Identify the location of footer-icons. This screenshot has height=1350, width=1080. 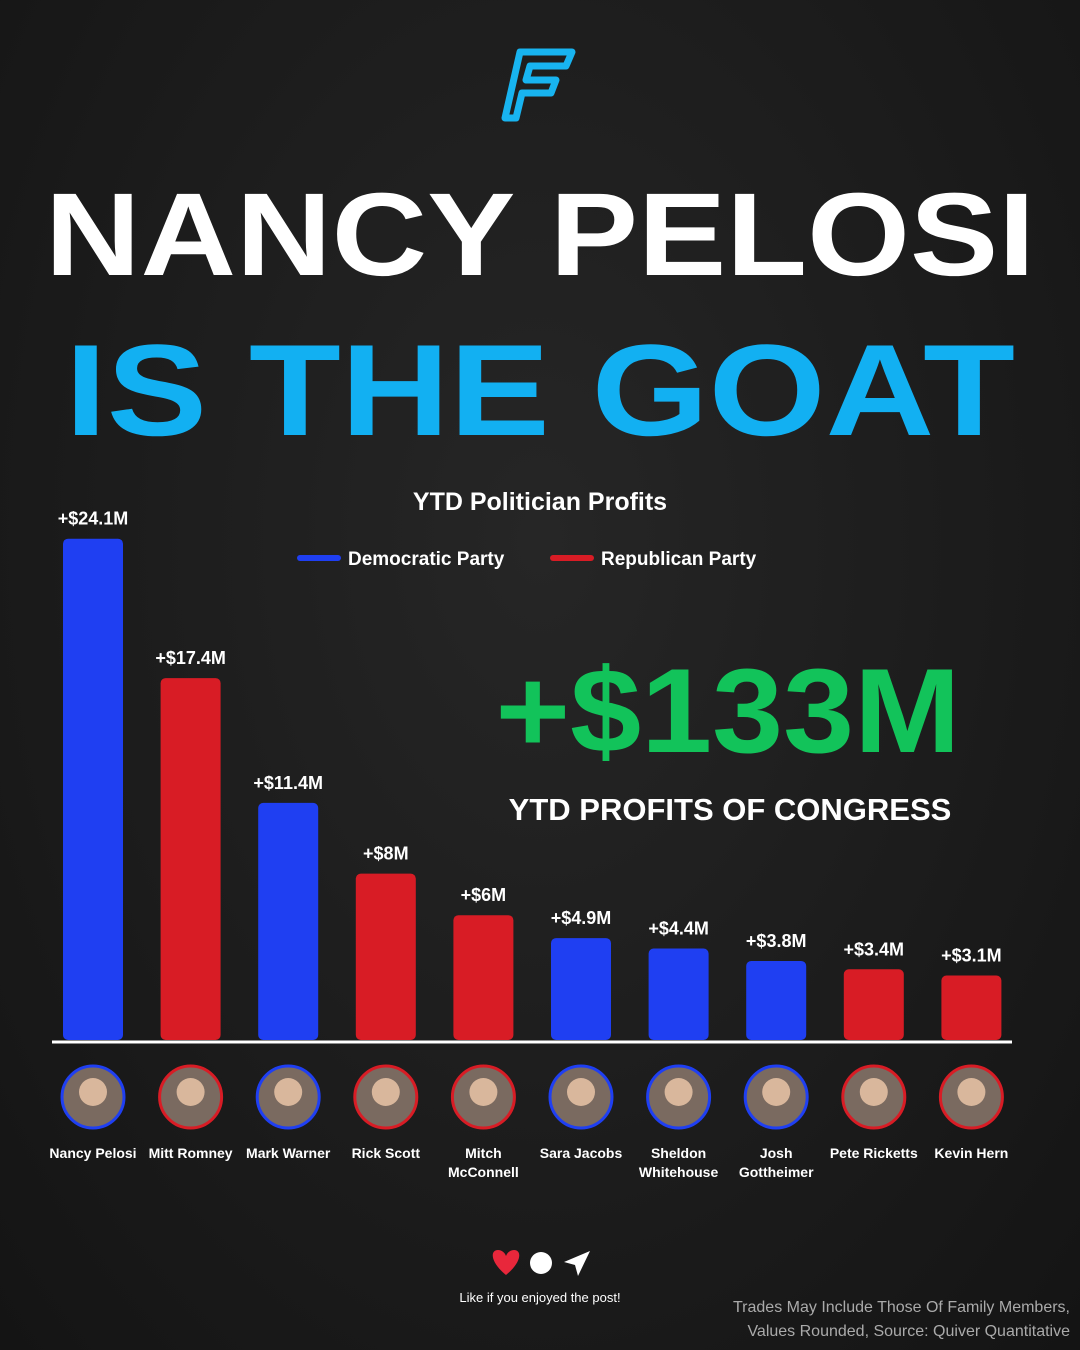
(541, 1263).